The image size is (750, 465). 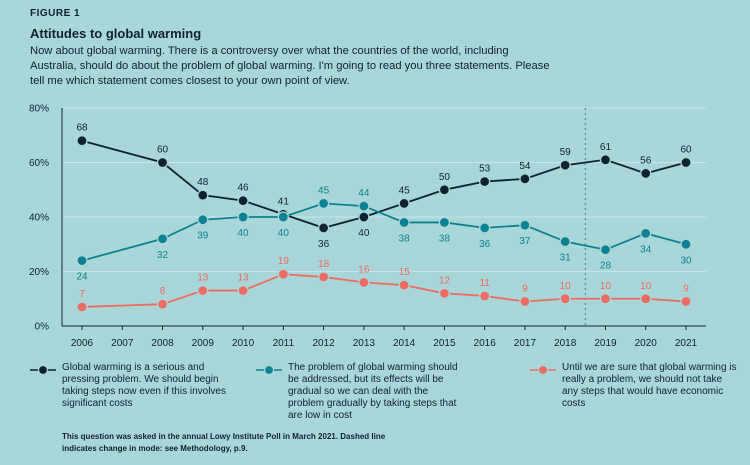 I want to click on y-tick-label: 80%, so click(x=39, y=109).